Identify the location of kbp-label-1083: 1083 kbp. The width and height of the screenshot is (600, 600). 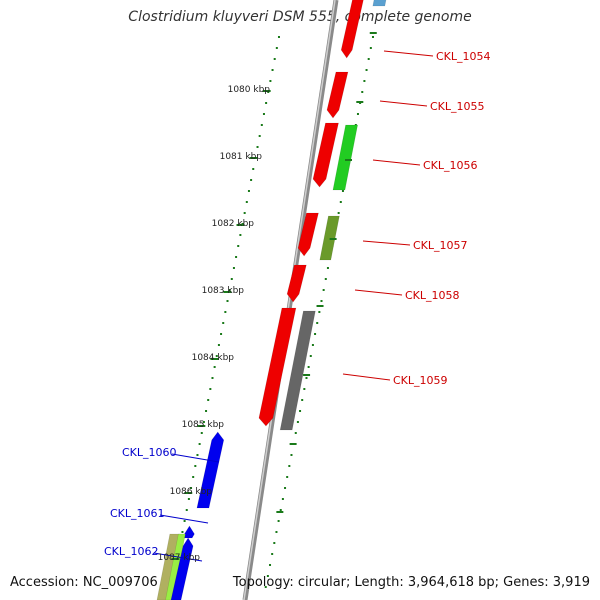
(223, 291).